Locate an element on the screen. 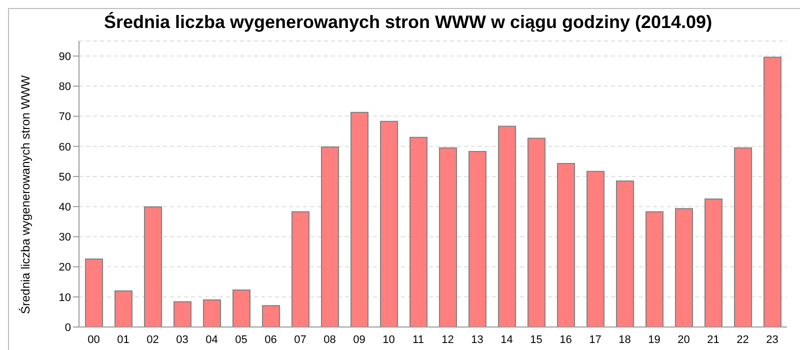 This screenshot has width=800, height=350. y-tick-label: 70 is located at coordinates (64, 117).